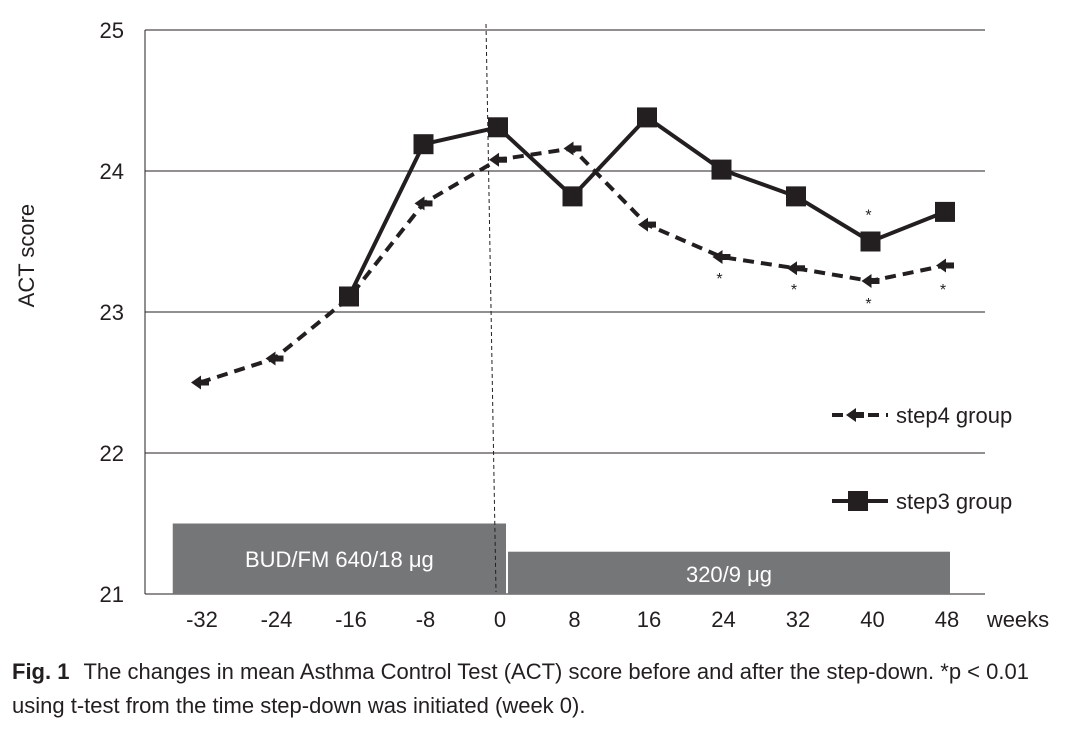 This screenshot has width=1073, height=735. Describe the element at coordinates (112, 453) in the screenshot. I see `y-tick-label: 22` at that location.